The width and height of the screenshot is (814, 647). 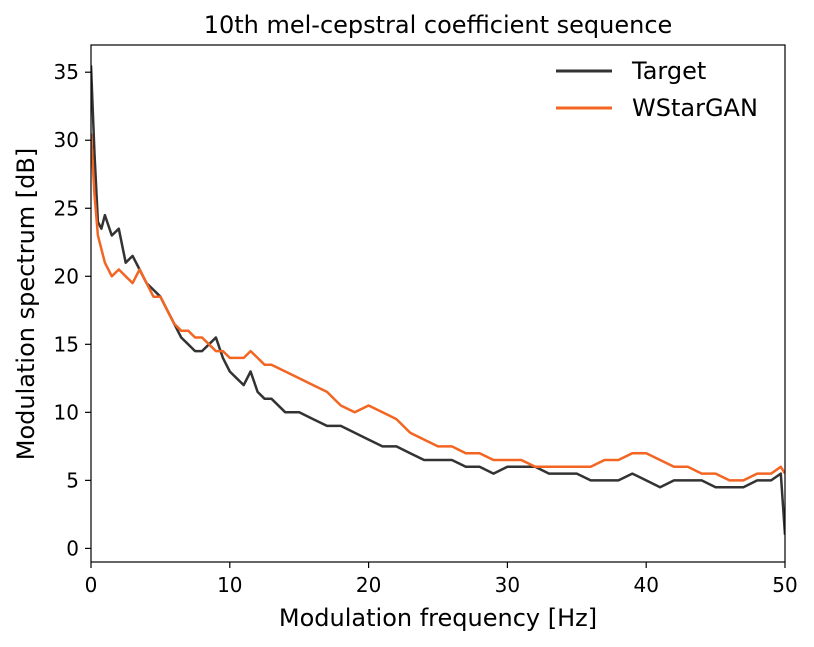 I want to click on y-tick-label: 5, so click(x=72, y=480).